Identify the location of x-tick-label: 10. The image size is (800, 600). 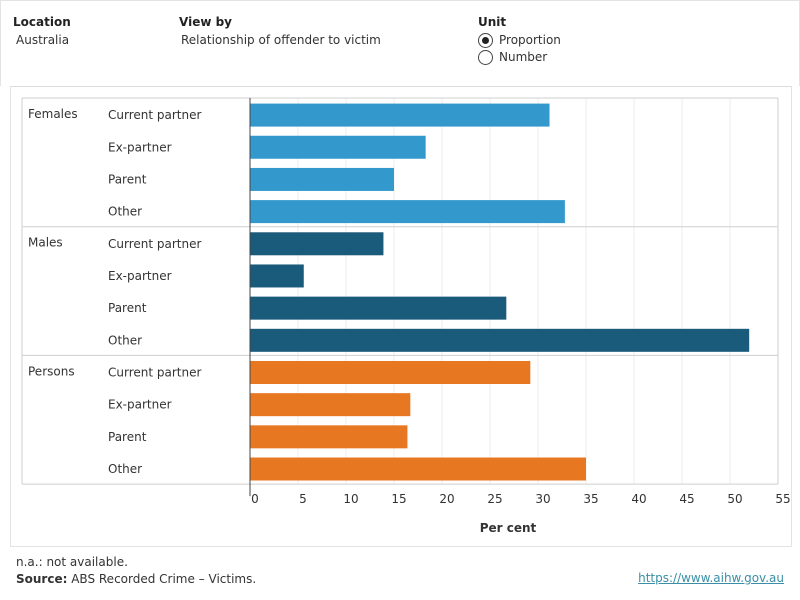
(350, 499).